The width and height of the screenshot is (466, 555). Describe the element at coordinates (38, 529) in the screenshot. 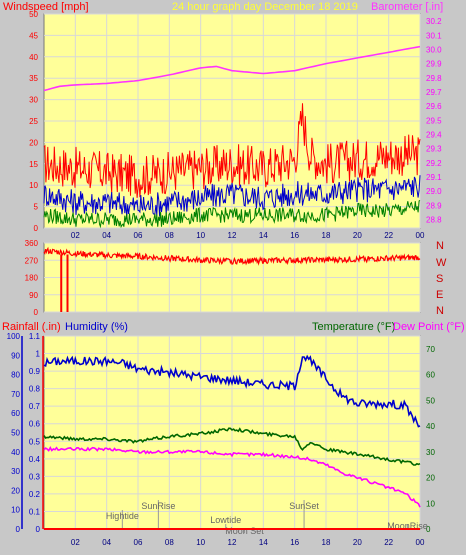

I see `rainfall-y-tick-label: 0` at that location.